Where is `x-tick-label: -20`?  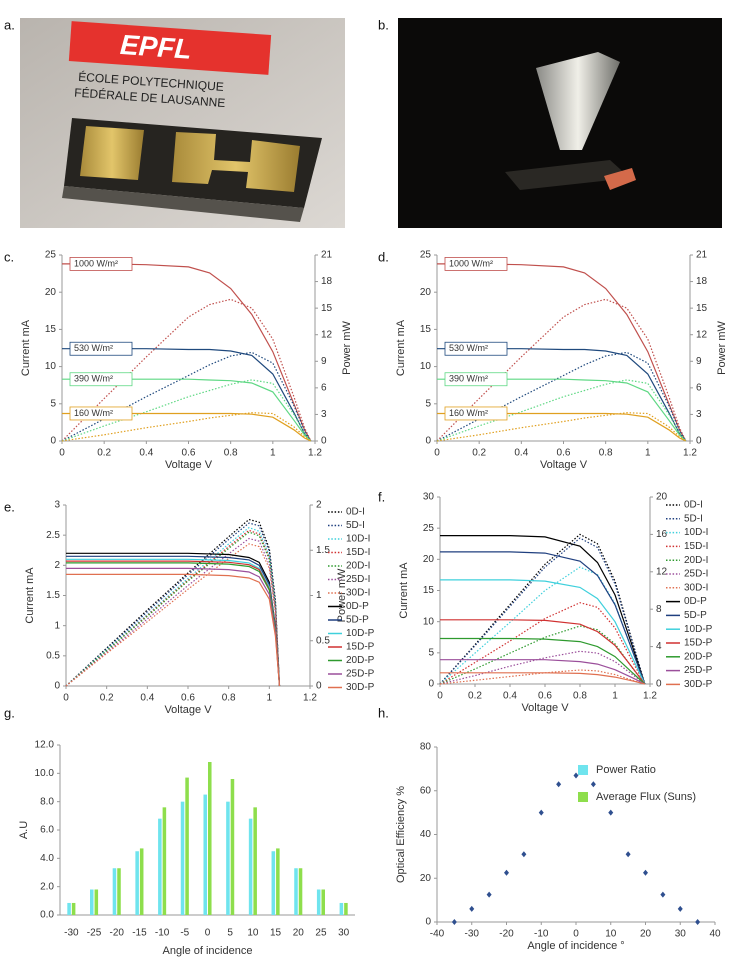 x-tick-label: -20 is located at coordinates (117, 933).